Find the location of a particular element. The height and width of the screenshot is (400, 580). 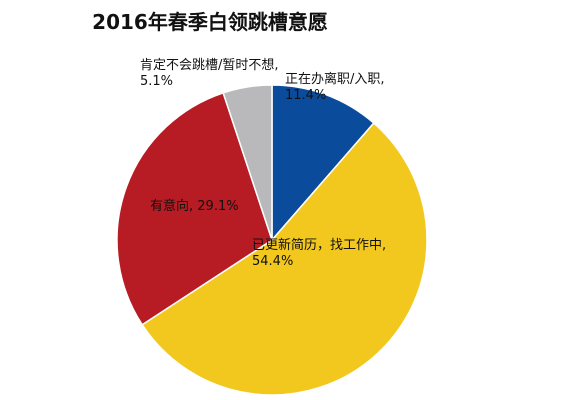

value-label: 29.1% is located at coordinates (218, 206).